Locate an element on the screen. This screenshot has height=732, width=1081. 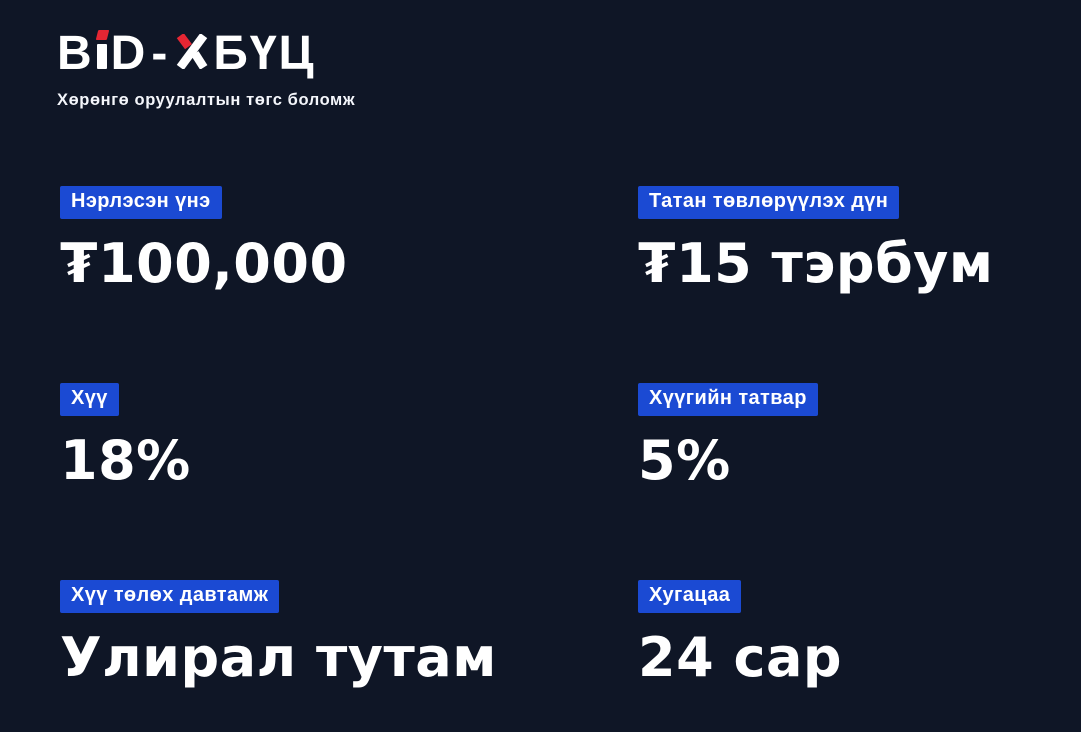
stat-value: 5% is located at coordinates (684, 461).